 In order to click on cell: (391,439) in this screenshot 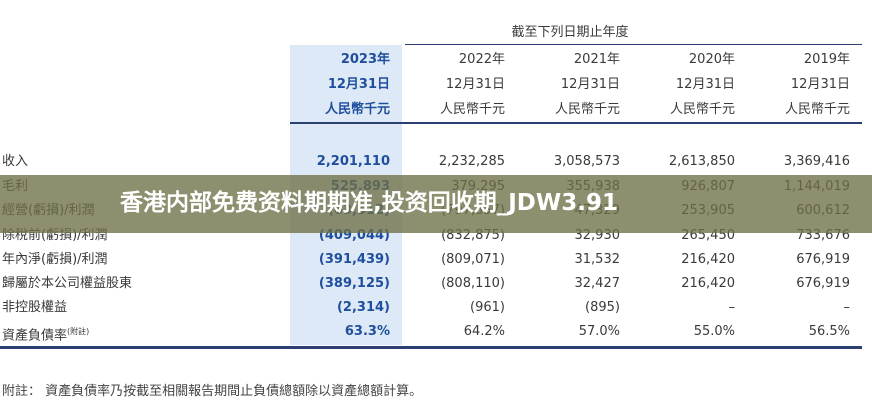, I will do `click(354, 259)`.